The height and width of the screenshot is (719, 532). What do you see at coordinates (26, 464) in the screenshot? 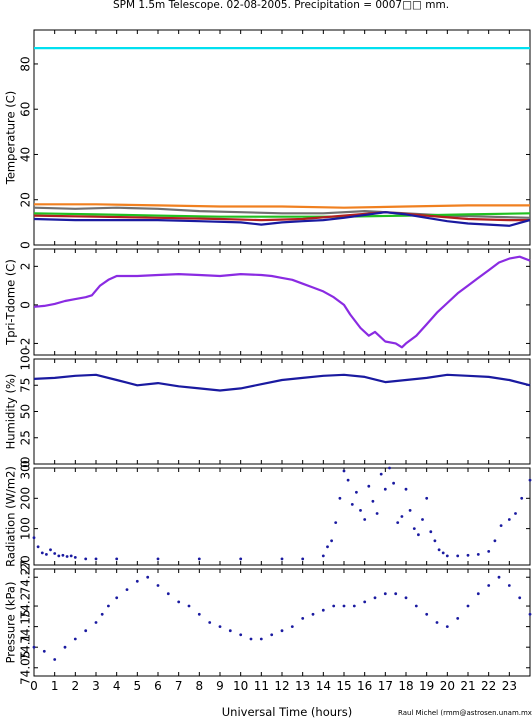
I see `y-tick-label: 0` at bounding box center [26, 464].